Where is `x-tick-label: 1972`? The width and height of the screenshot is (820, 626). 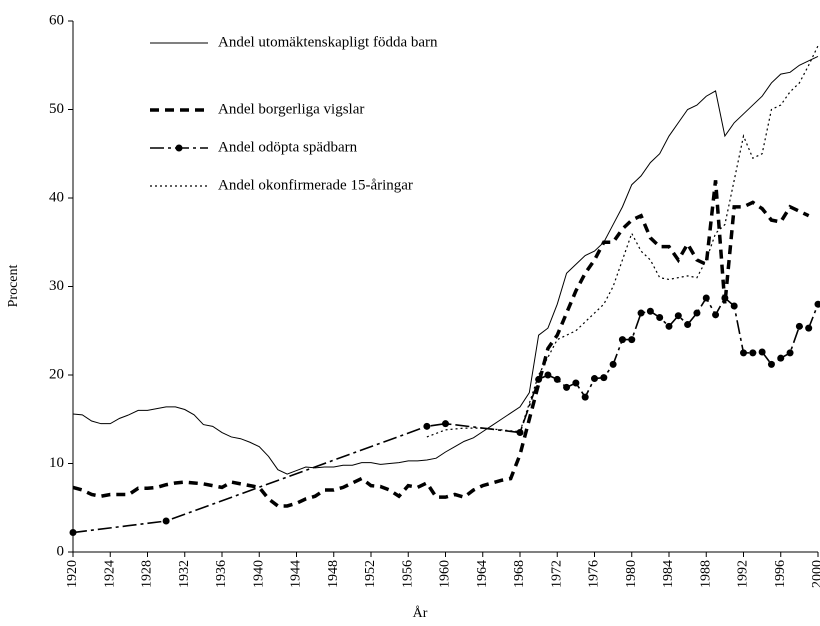
x-tick-label: 1972 is located at coordinates (556, 574).